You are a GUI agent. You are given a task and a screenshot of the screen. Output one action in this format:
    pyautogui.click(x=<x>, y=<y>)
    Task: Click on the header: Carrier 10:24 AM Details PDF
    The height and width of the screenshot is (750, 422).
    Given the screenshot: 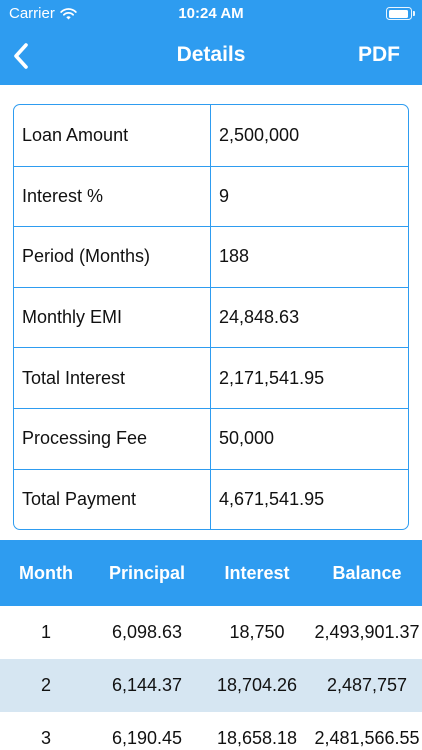 What is the action you would take?
    pyautogui.click(x=211, y=42)
    